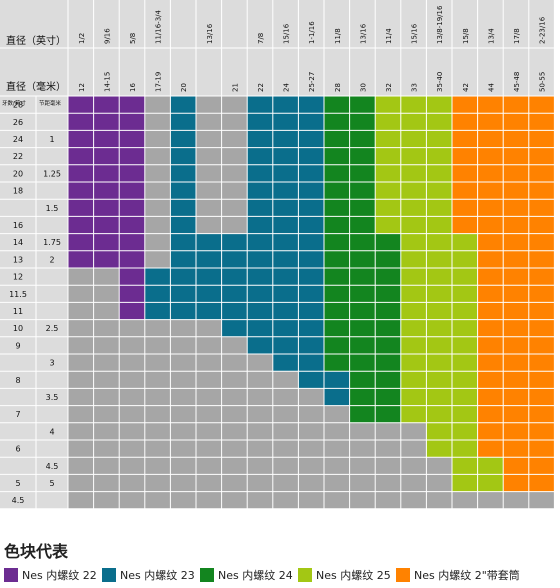 The height and width of the screenshot is (588, 560). What do you see at coordinates (36, 551) in the screenshot?
I see `legend-title: 色块代表` at bounding box center [36, 551].